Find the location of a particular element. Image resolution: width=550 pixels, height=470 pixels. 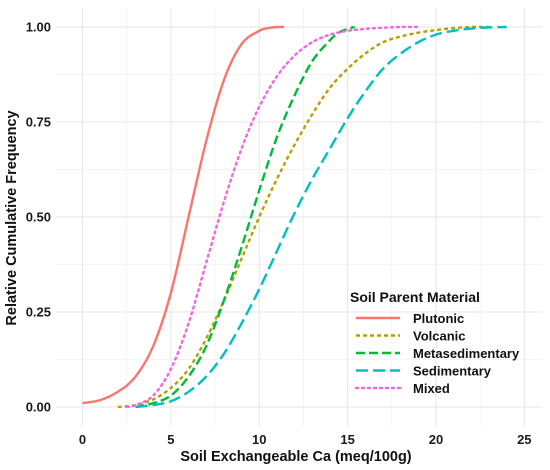

y-tick-label: 0.75 is located at coordinates (38, 122).